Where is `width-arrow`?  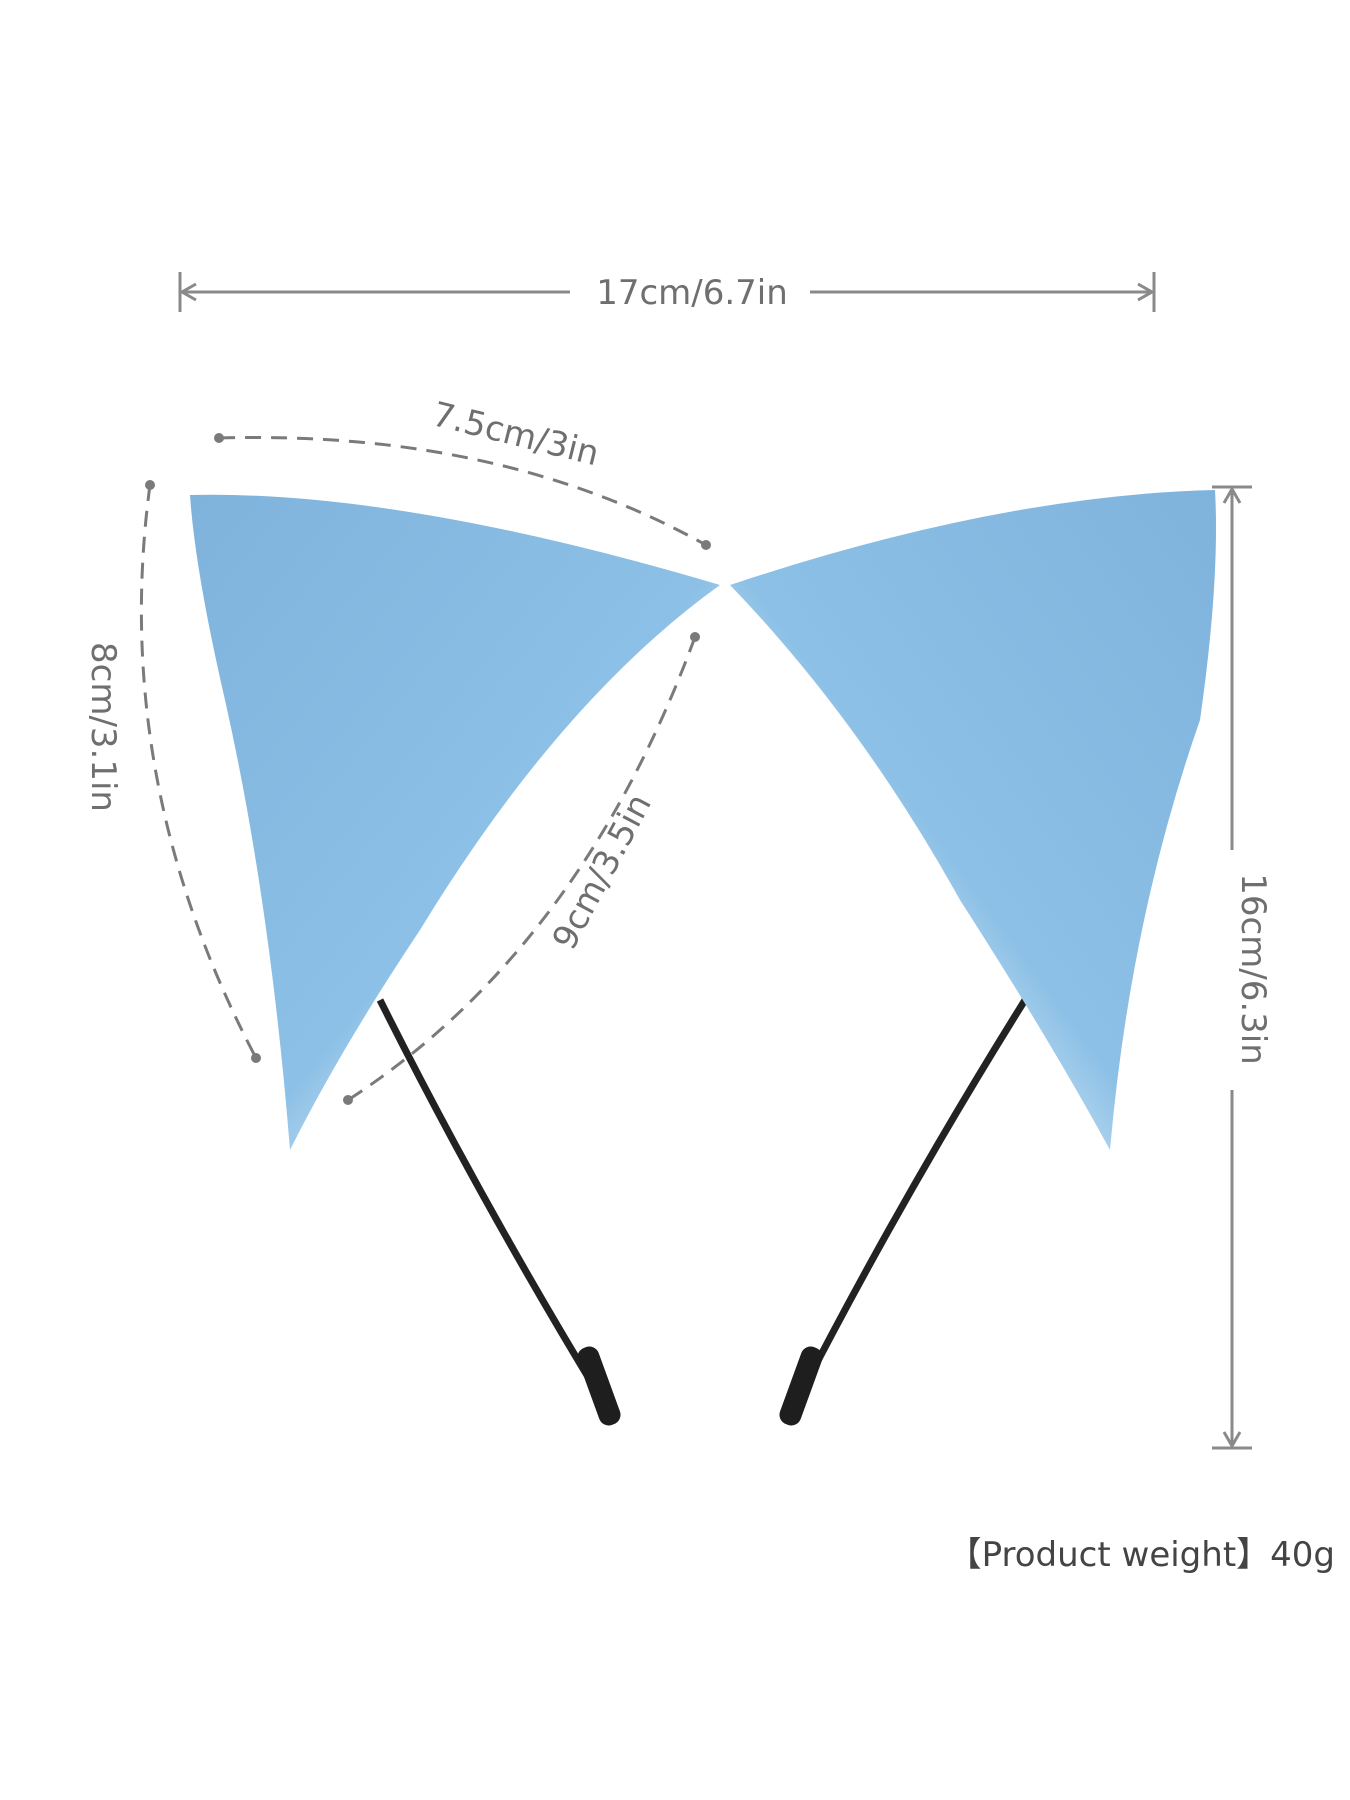
width-arrow is located at coordinates (667, 292).